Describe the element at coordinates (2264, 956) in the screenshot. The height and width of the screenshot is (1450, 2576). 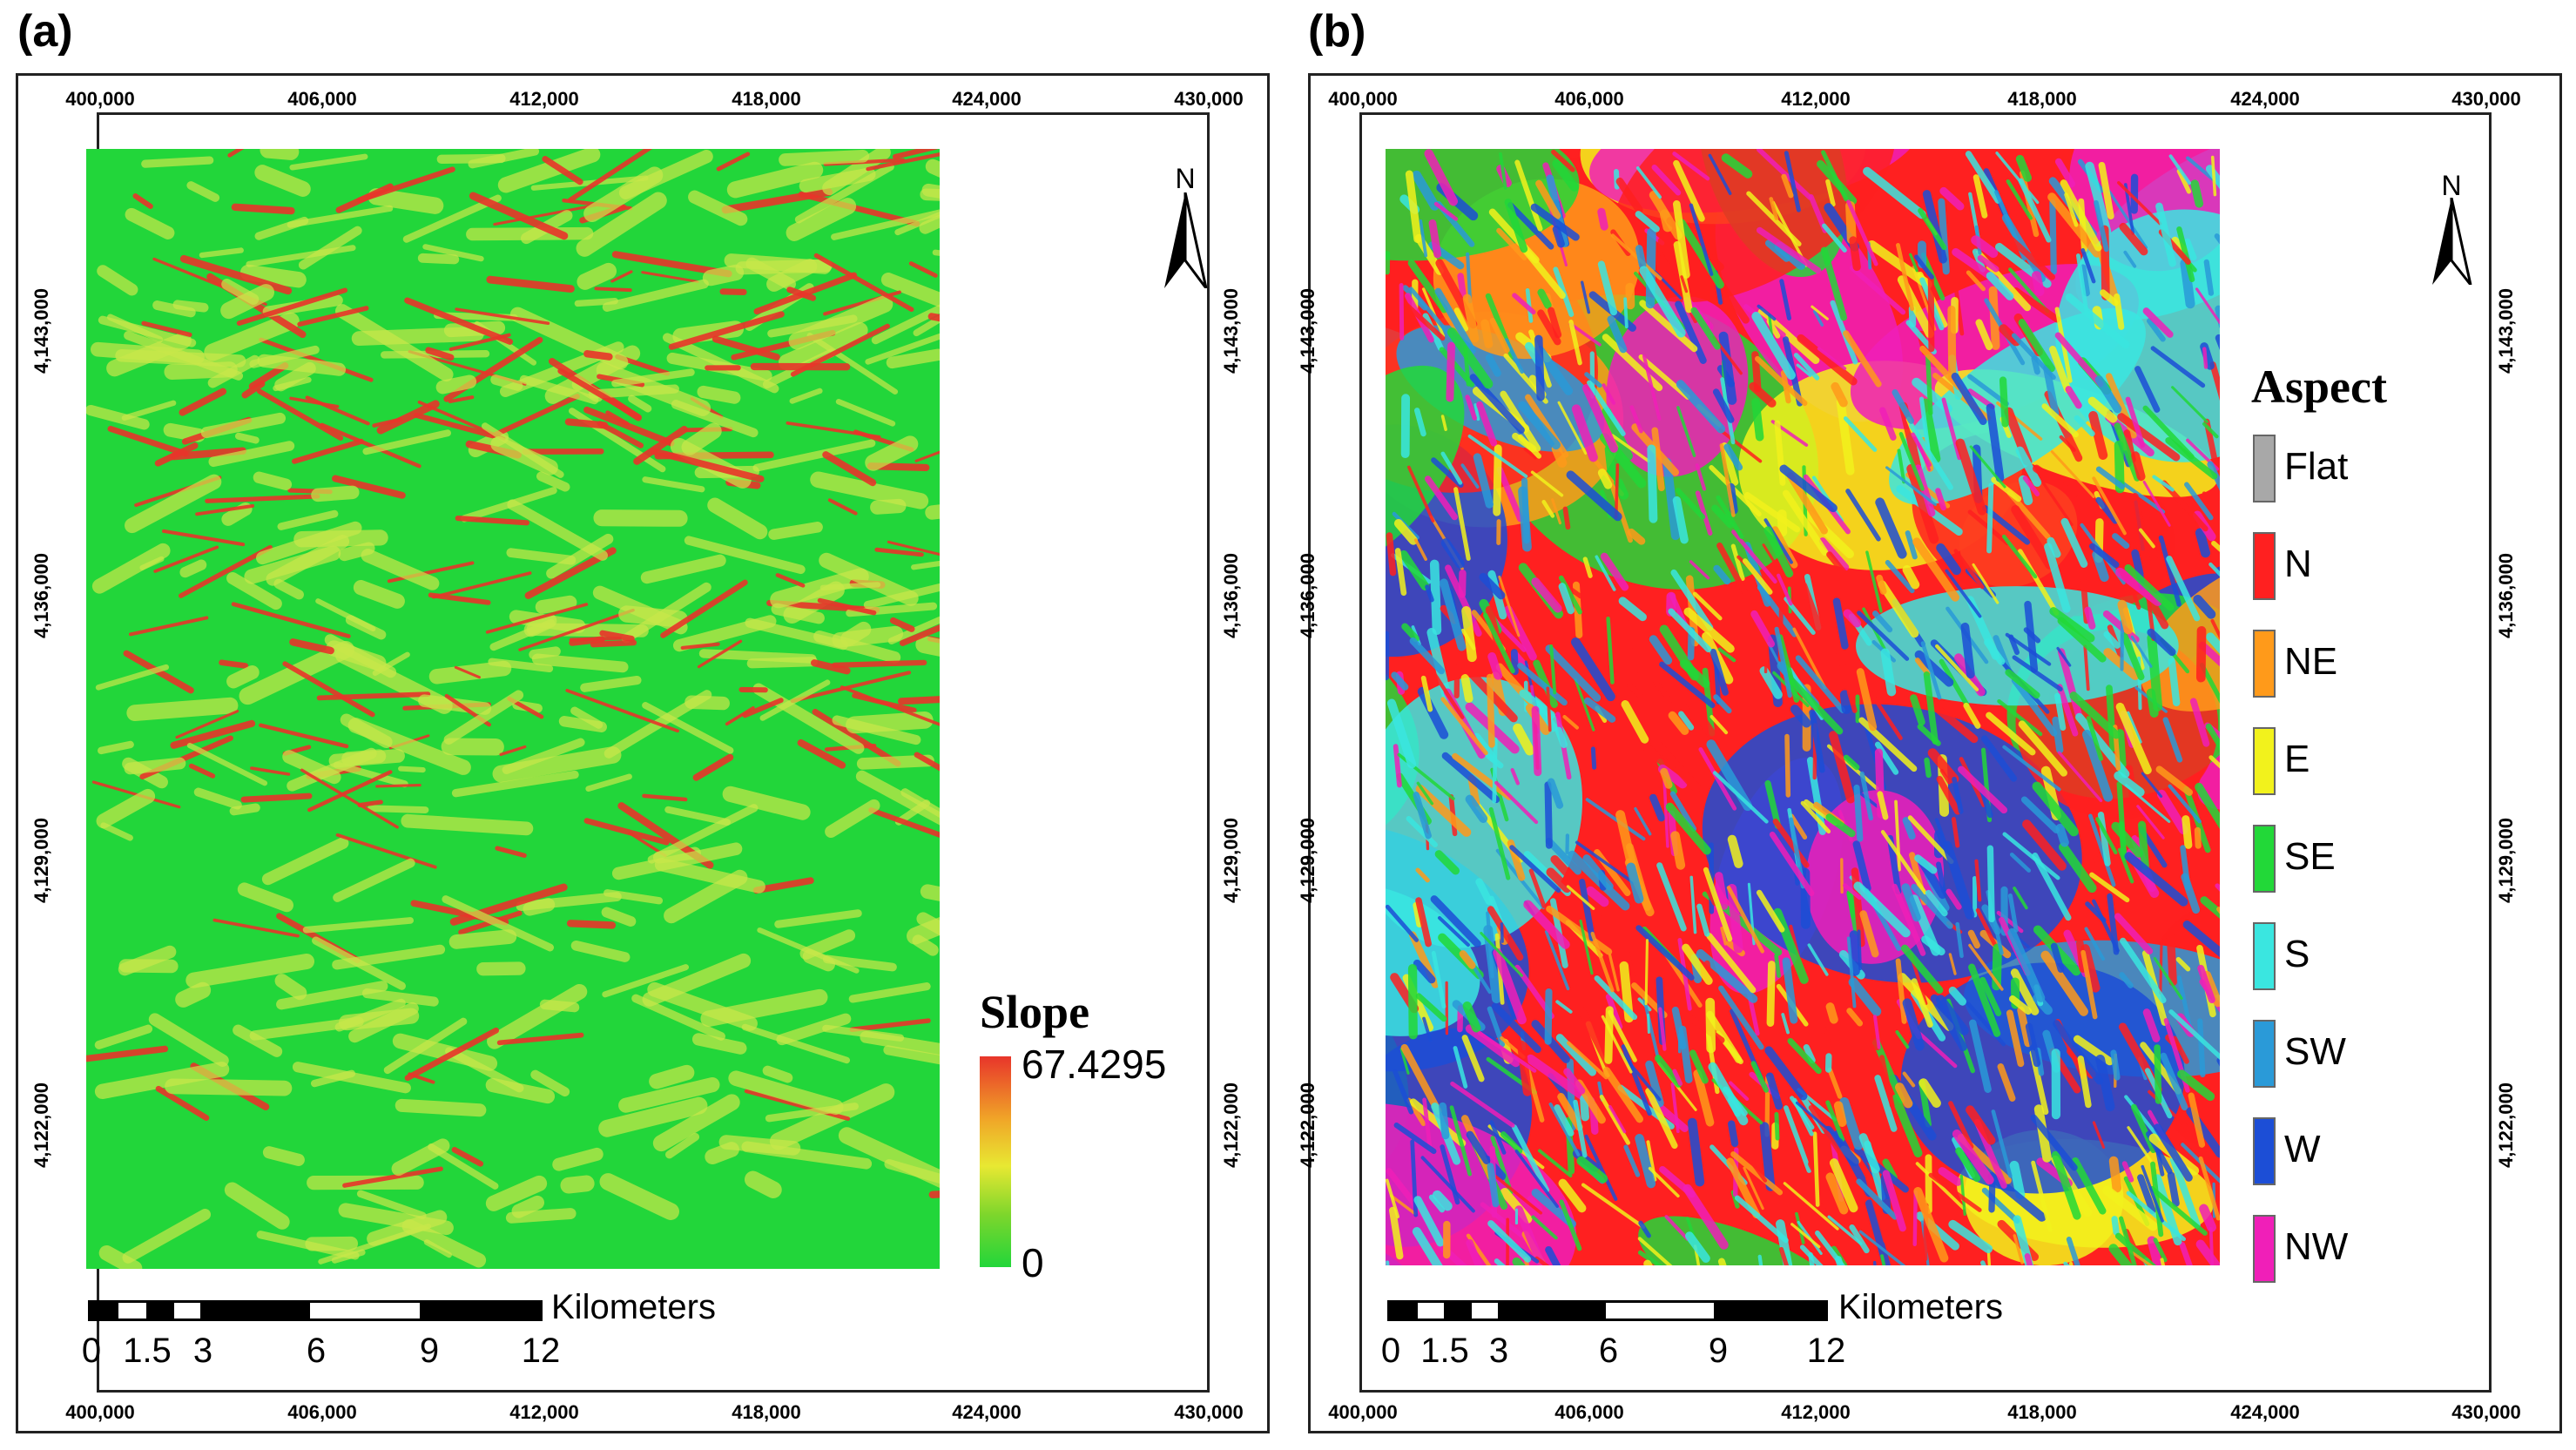
I see `legend-swatch-s` at that location.